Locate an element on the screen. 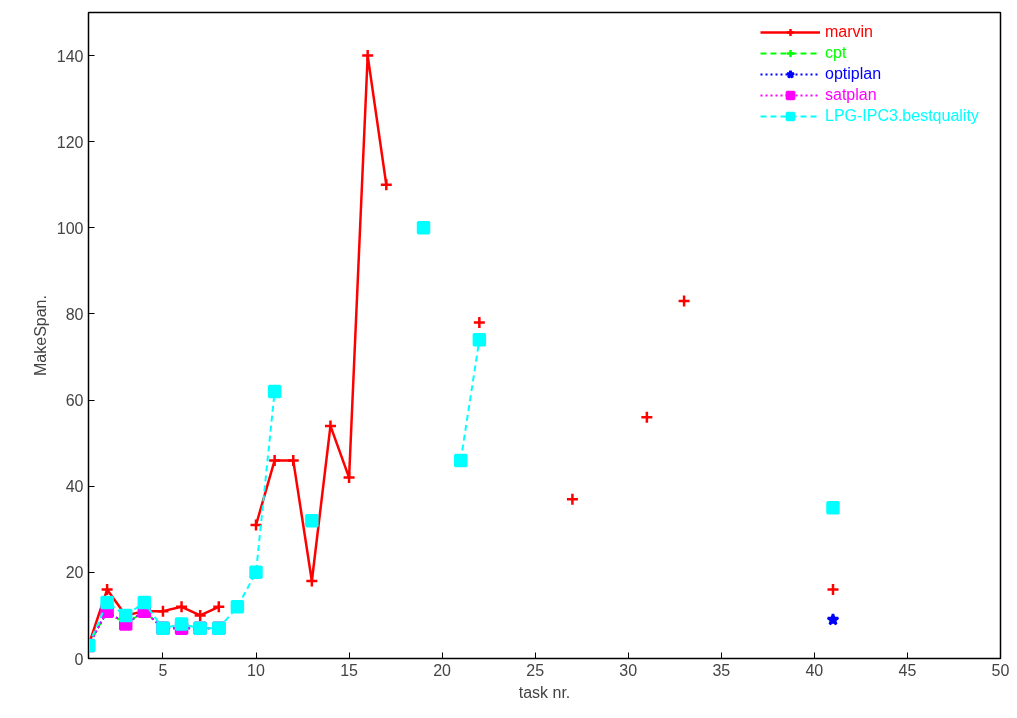  x-tick-label: 15 is located at coordinates (349, 670).